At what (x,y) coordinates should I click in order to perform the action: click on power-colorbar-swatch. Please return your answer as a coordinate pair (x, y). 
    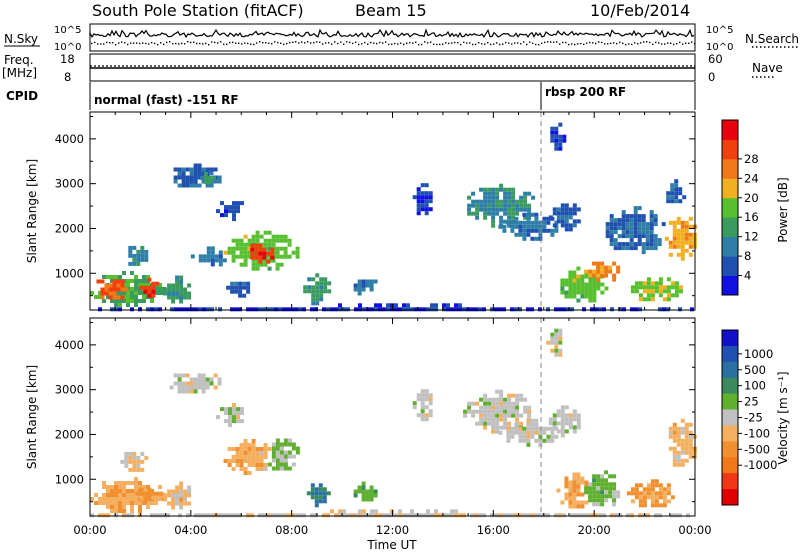
    Looking at the image, I should click on (730, 227).